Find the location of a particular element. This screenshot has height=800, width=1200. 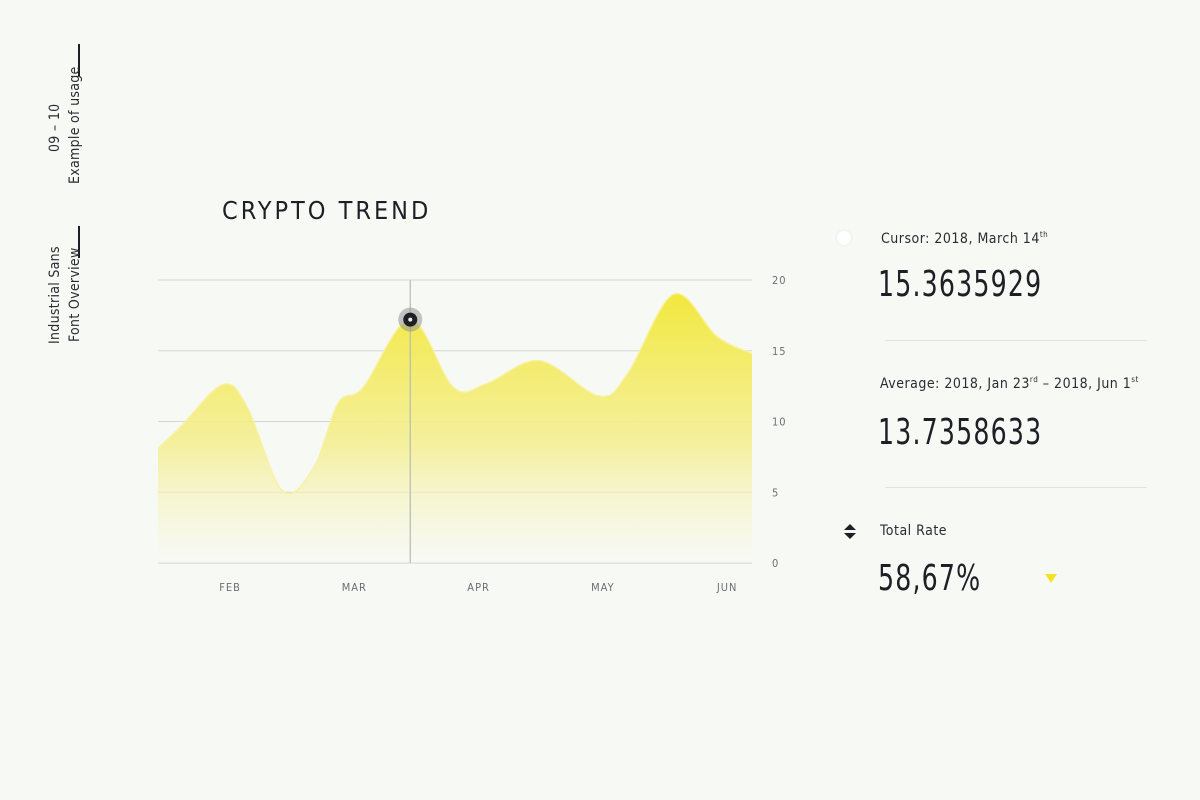

average-sup-b: st is located at coordinates (1135, 379).